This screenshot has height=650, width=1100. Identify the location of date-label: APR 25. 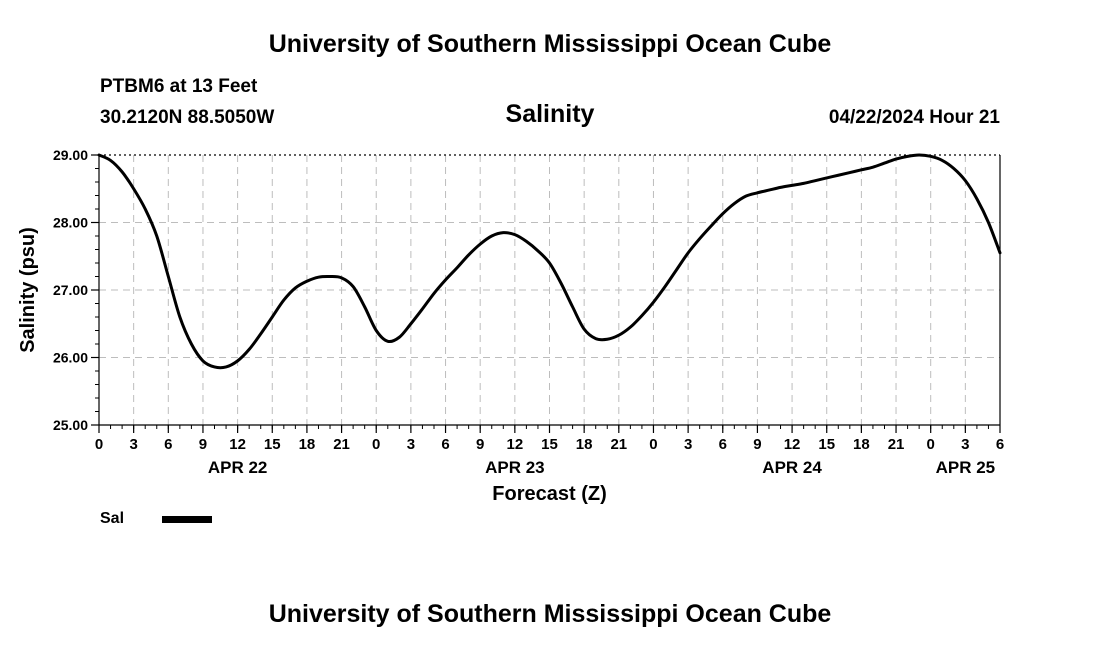
(966, 467).